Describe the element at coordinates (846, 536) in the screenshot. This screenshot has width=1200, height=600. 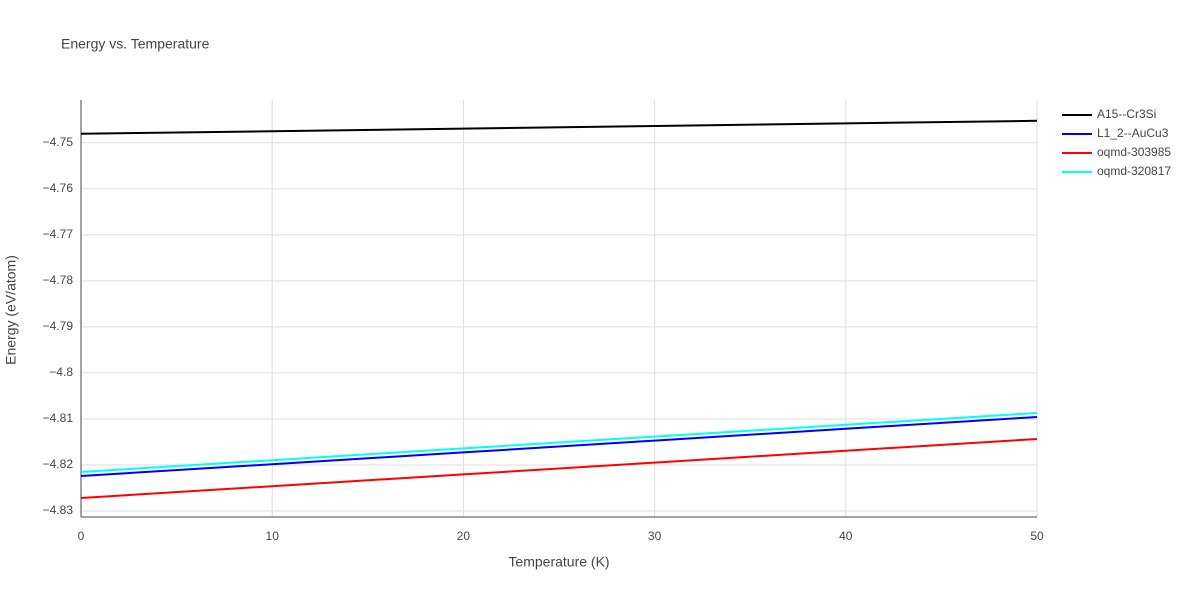
I see `x-tick-label: 40` at that location.